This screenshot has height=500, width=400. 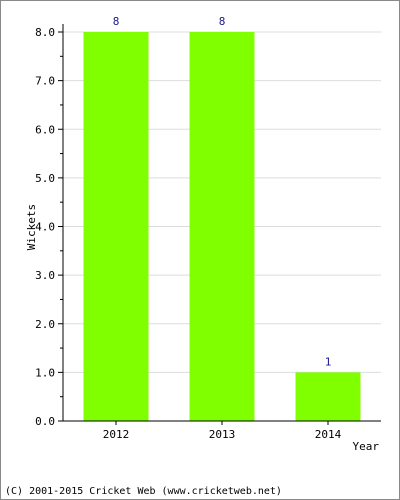 What do you see at coordinates (366, 446) in the screenshot?
I see `x-axis-title: Year` at bounding box center [366, 446].